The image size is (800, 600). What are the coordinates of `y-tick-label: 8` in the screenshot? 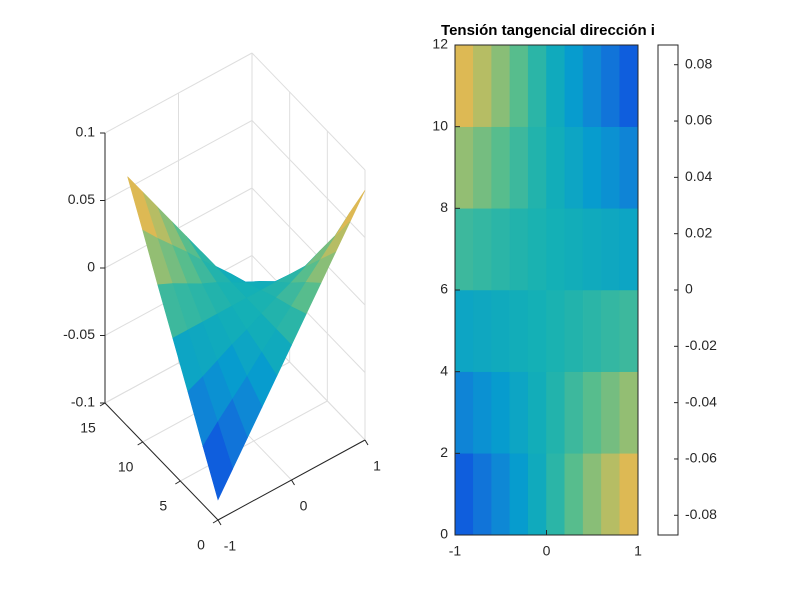 It's located at (444, 207).